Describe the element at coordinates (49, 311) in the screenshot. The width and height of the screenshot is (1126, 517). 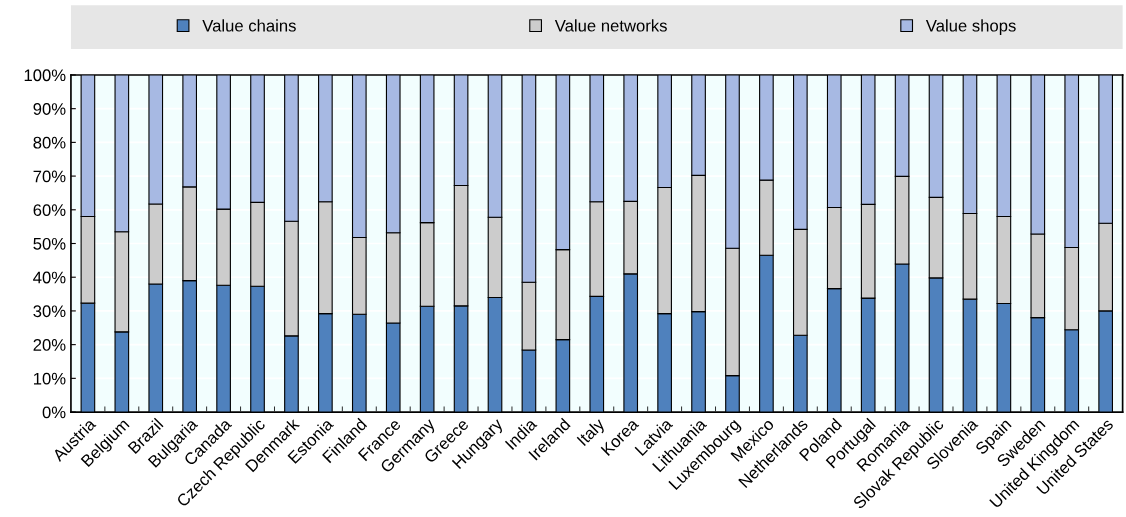
I see `y-tick-label: 30%` at that location.